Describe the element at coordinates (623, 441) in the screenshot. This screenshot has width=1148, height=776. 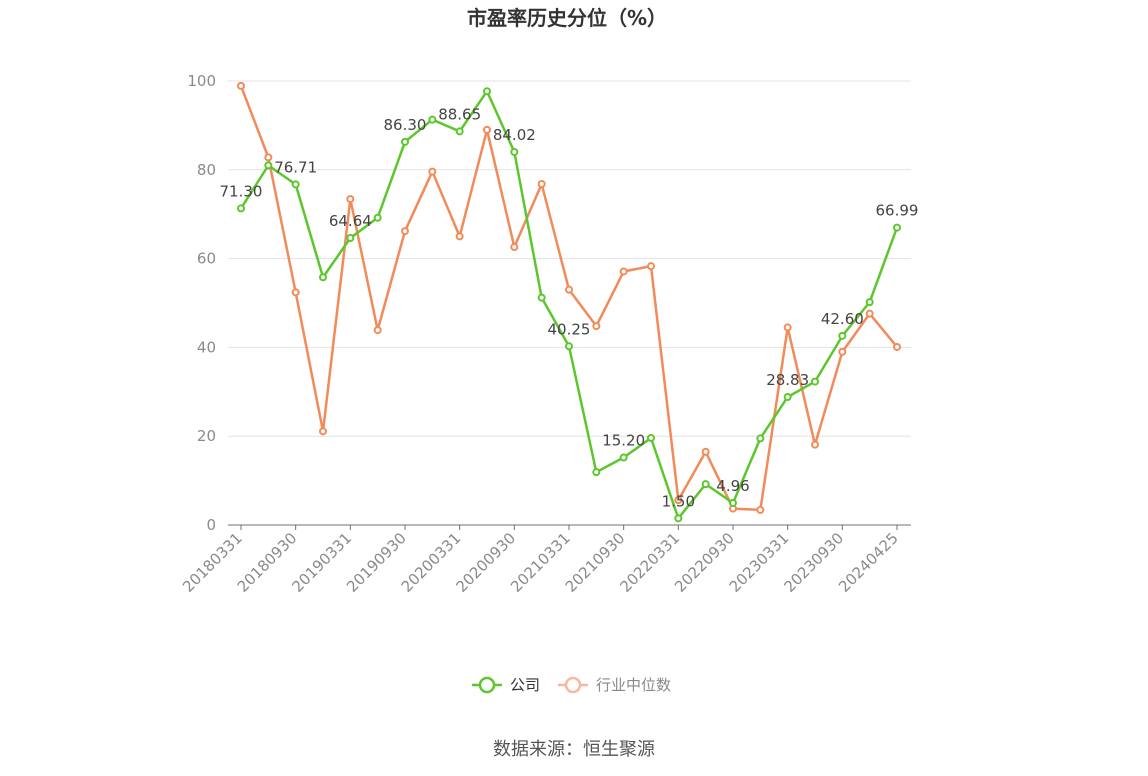
I see `data-label: 15.20` at that location.